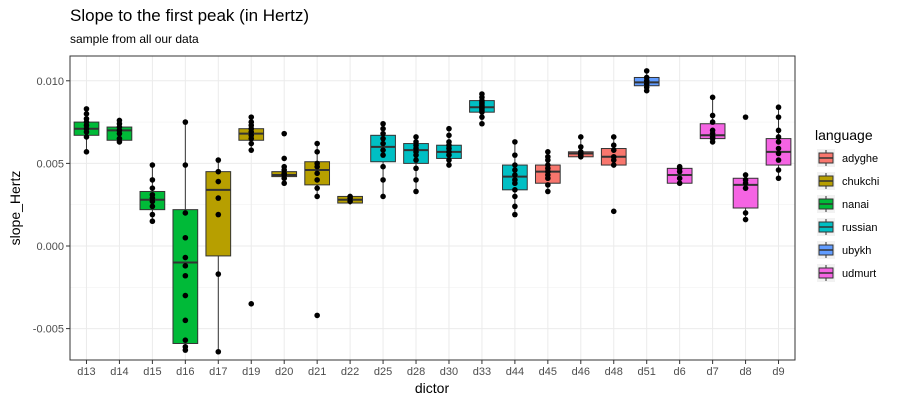  Describe the element at coordinates (86, 372) in the screenshot. I see `x-tick-label: d13` at that location.